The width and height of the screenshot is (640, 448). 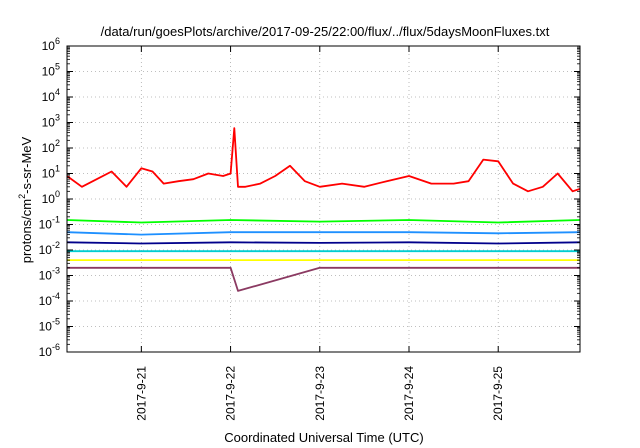 I want to click on x-tick-label: 2017-9-22, so click(x=231, y=393).